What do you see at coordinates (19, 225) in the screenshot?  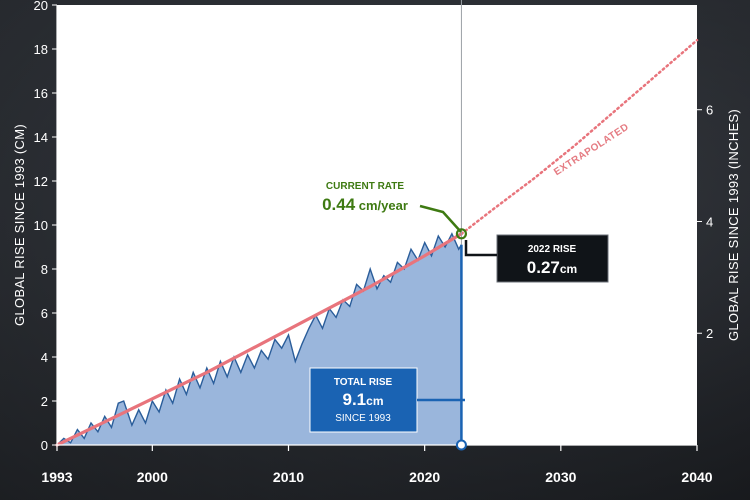 I see `y-axis-title: GLOBAL RISE SINCE 1993 (CM)` at bounding box center [19, 225].